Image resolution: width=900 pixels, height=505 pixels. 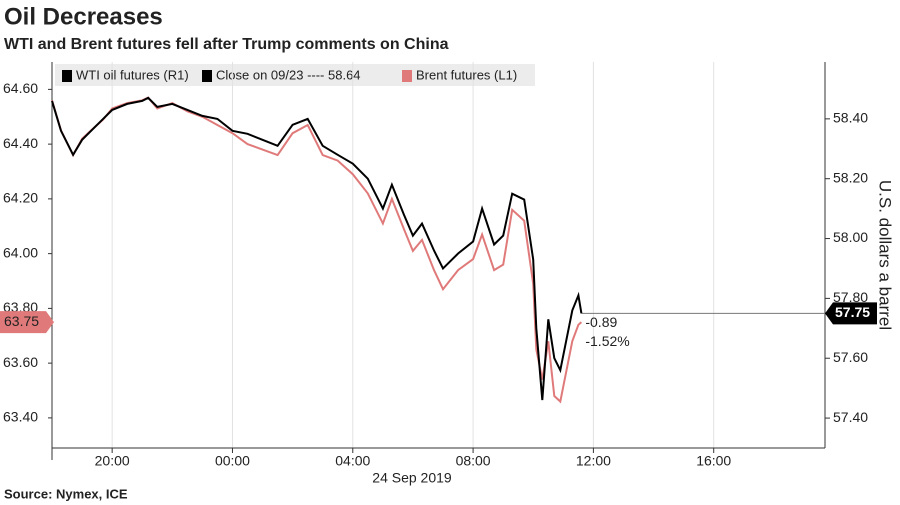 What do you see at coordinates (885, 255) in the screenshot?
I see `y2-axis-label: U.S. dollars a barrel` at bounding box center [885, 255].